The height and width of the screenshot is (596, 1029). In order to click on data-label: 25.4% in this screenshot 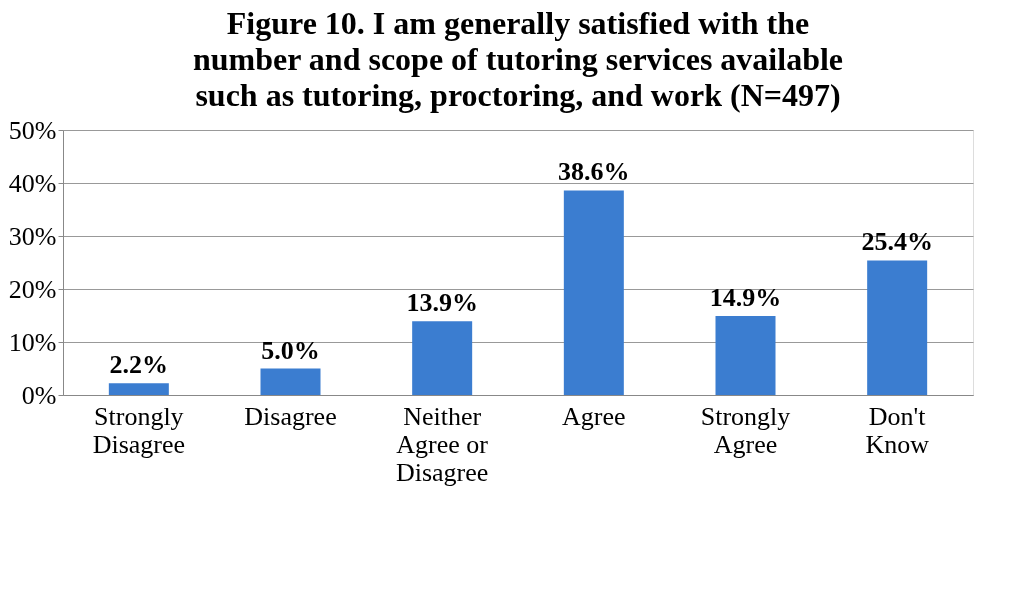, I will do `click(897, 242)`.